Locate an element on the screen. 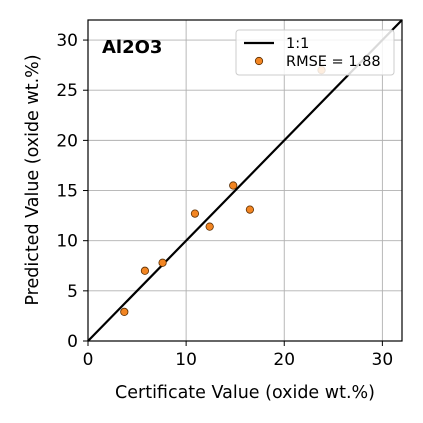 Image resolution: width=423 pixels, height=423 pixels. legend-label-series: RMSE = 1.88 is located at coordinates (333, 62).